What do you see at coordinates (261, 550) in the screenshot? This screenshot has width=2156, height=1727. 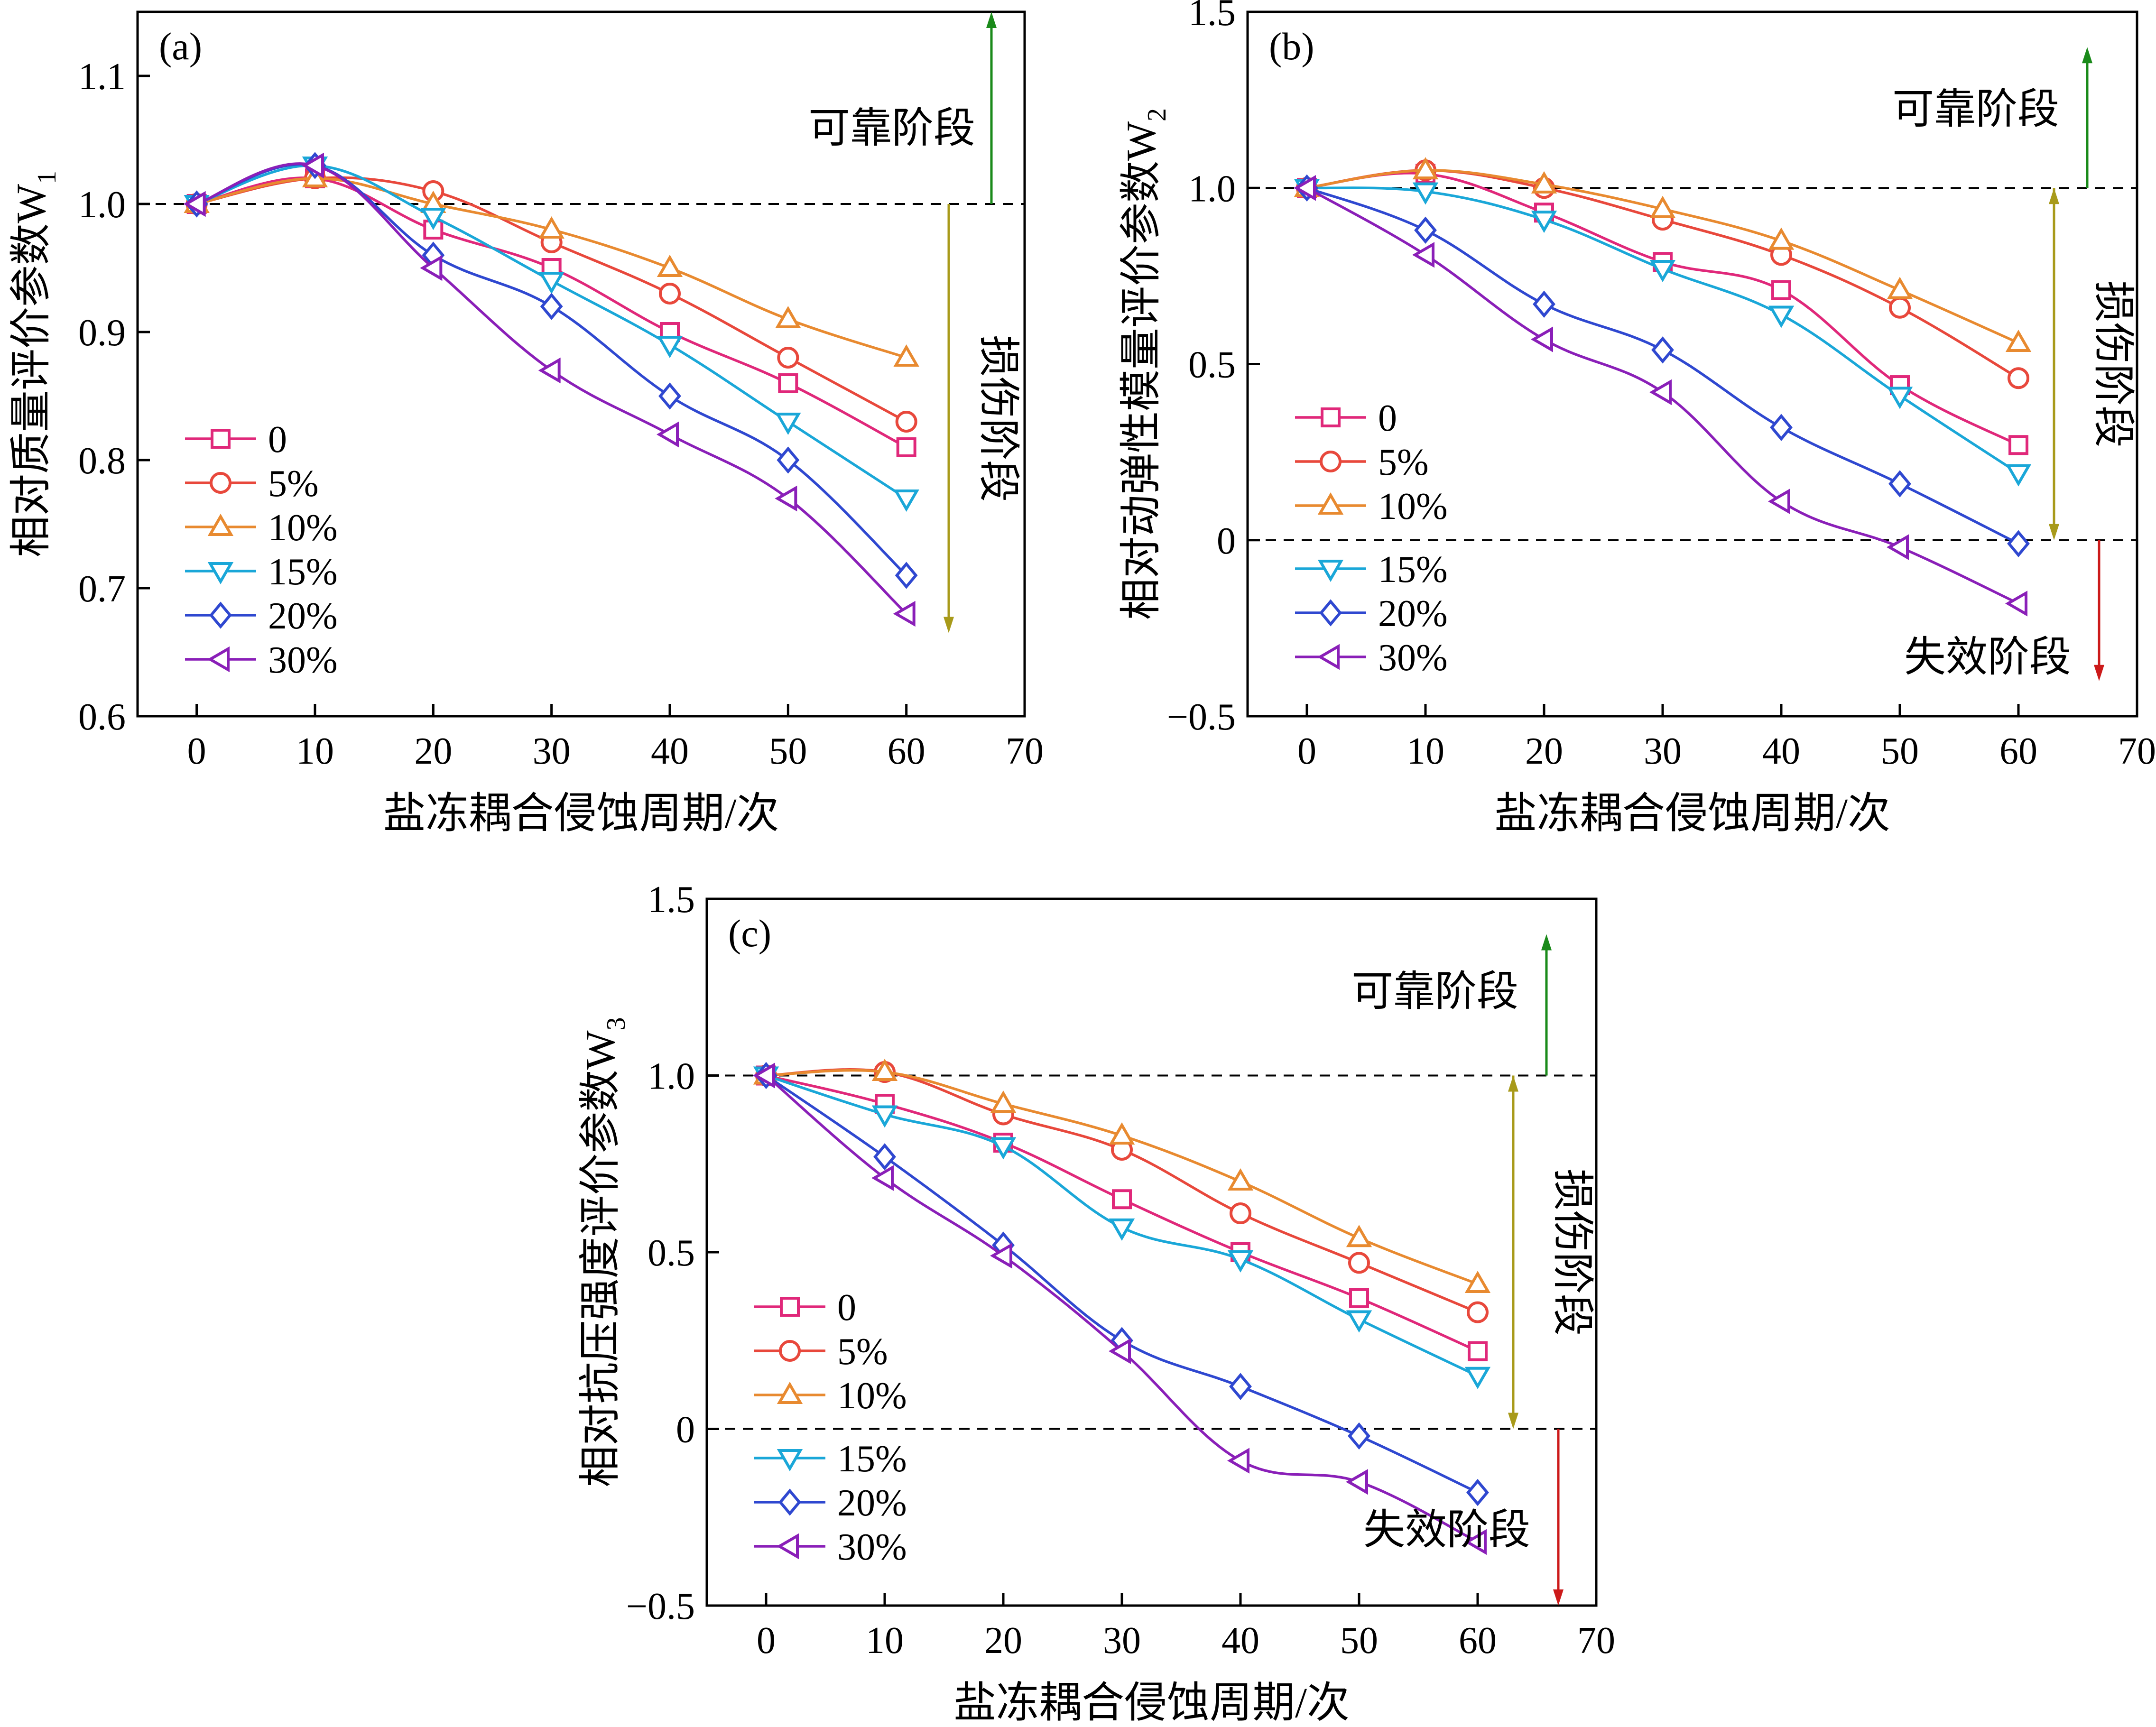 I see `legend: 05%10%15%20%30%` at bounding box center [261, 550].